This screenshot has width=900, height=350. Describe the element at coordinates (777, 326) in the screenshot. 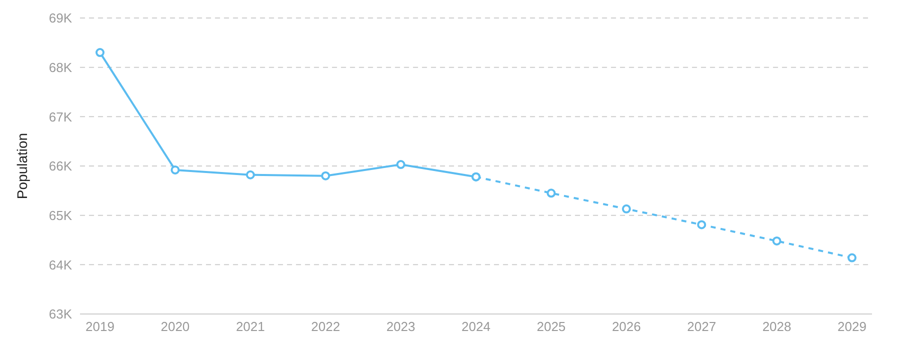

I see `x-tick-label: 2028` at that location.